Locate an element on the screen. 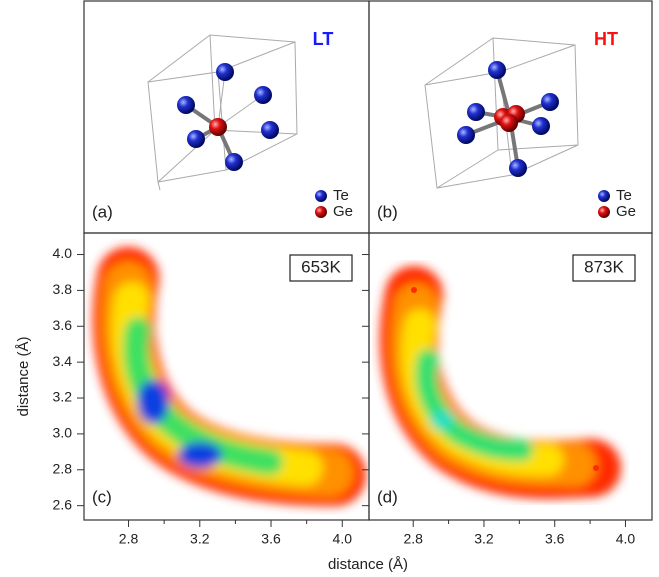 The image size is (659, 577). panel-label: (a) is located at coordinates (102, 211).